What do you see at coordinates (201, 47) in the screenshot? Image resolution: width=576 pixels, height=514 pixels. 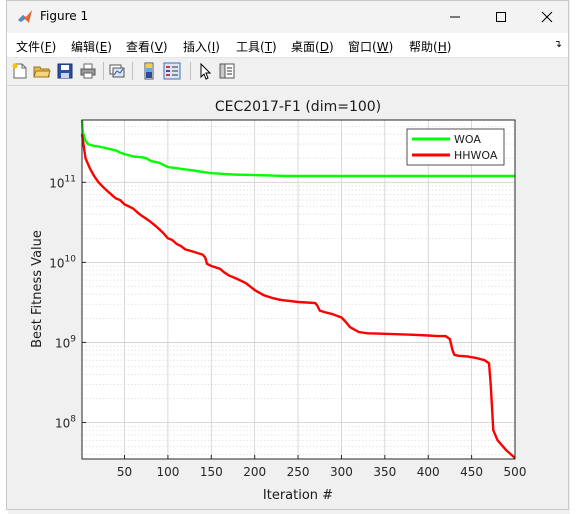 I see `menu-insert: 插入(I)` at bounding box center [201, 47].